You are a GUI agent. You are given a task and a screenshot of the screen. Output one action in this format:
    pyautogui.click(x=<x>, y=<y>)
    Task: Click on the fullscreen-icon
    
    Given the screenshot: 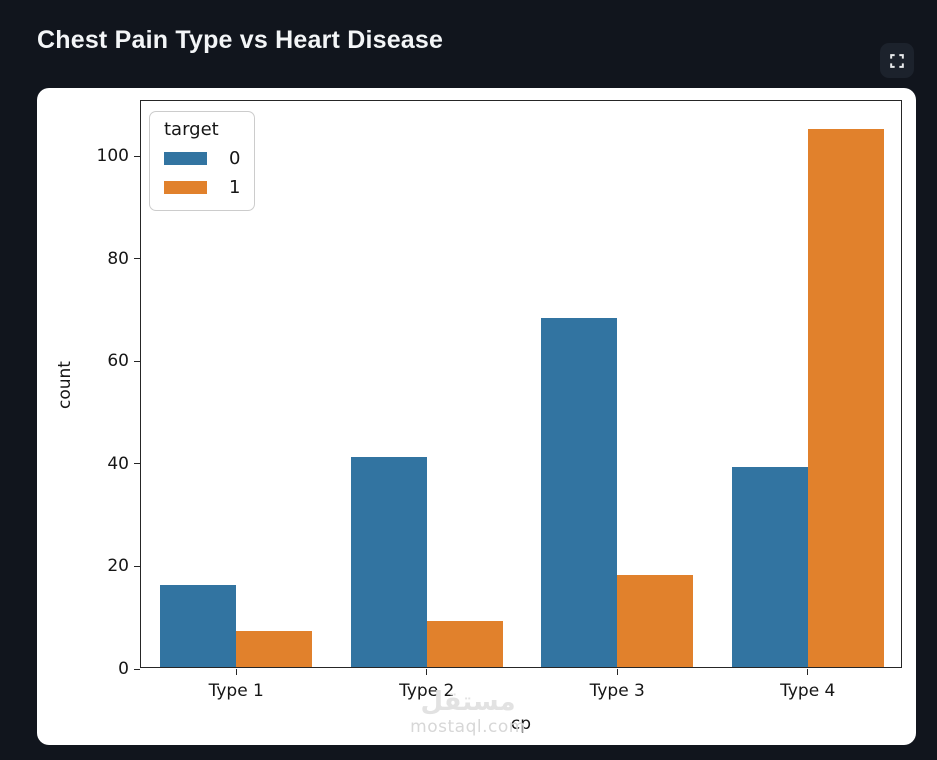 What is the action you would take?
    pyautogui.click(x=897, y=60)
    